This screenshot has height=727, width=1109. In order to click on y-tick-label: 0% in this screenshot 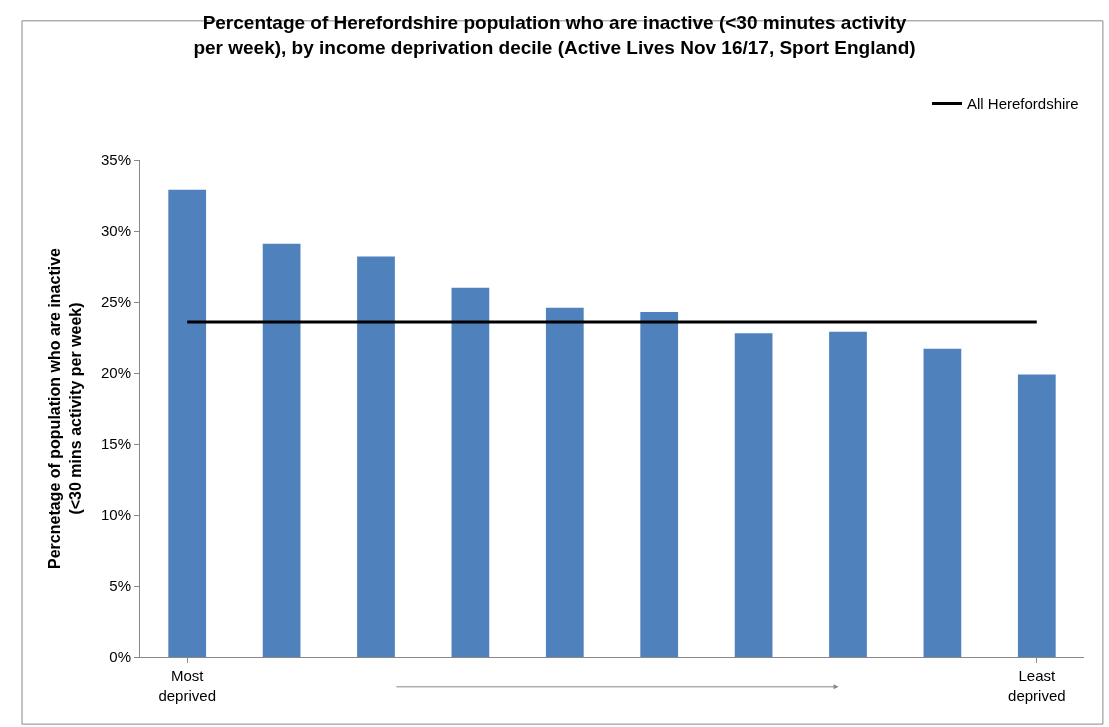, I will do `click(120, 657)`.